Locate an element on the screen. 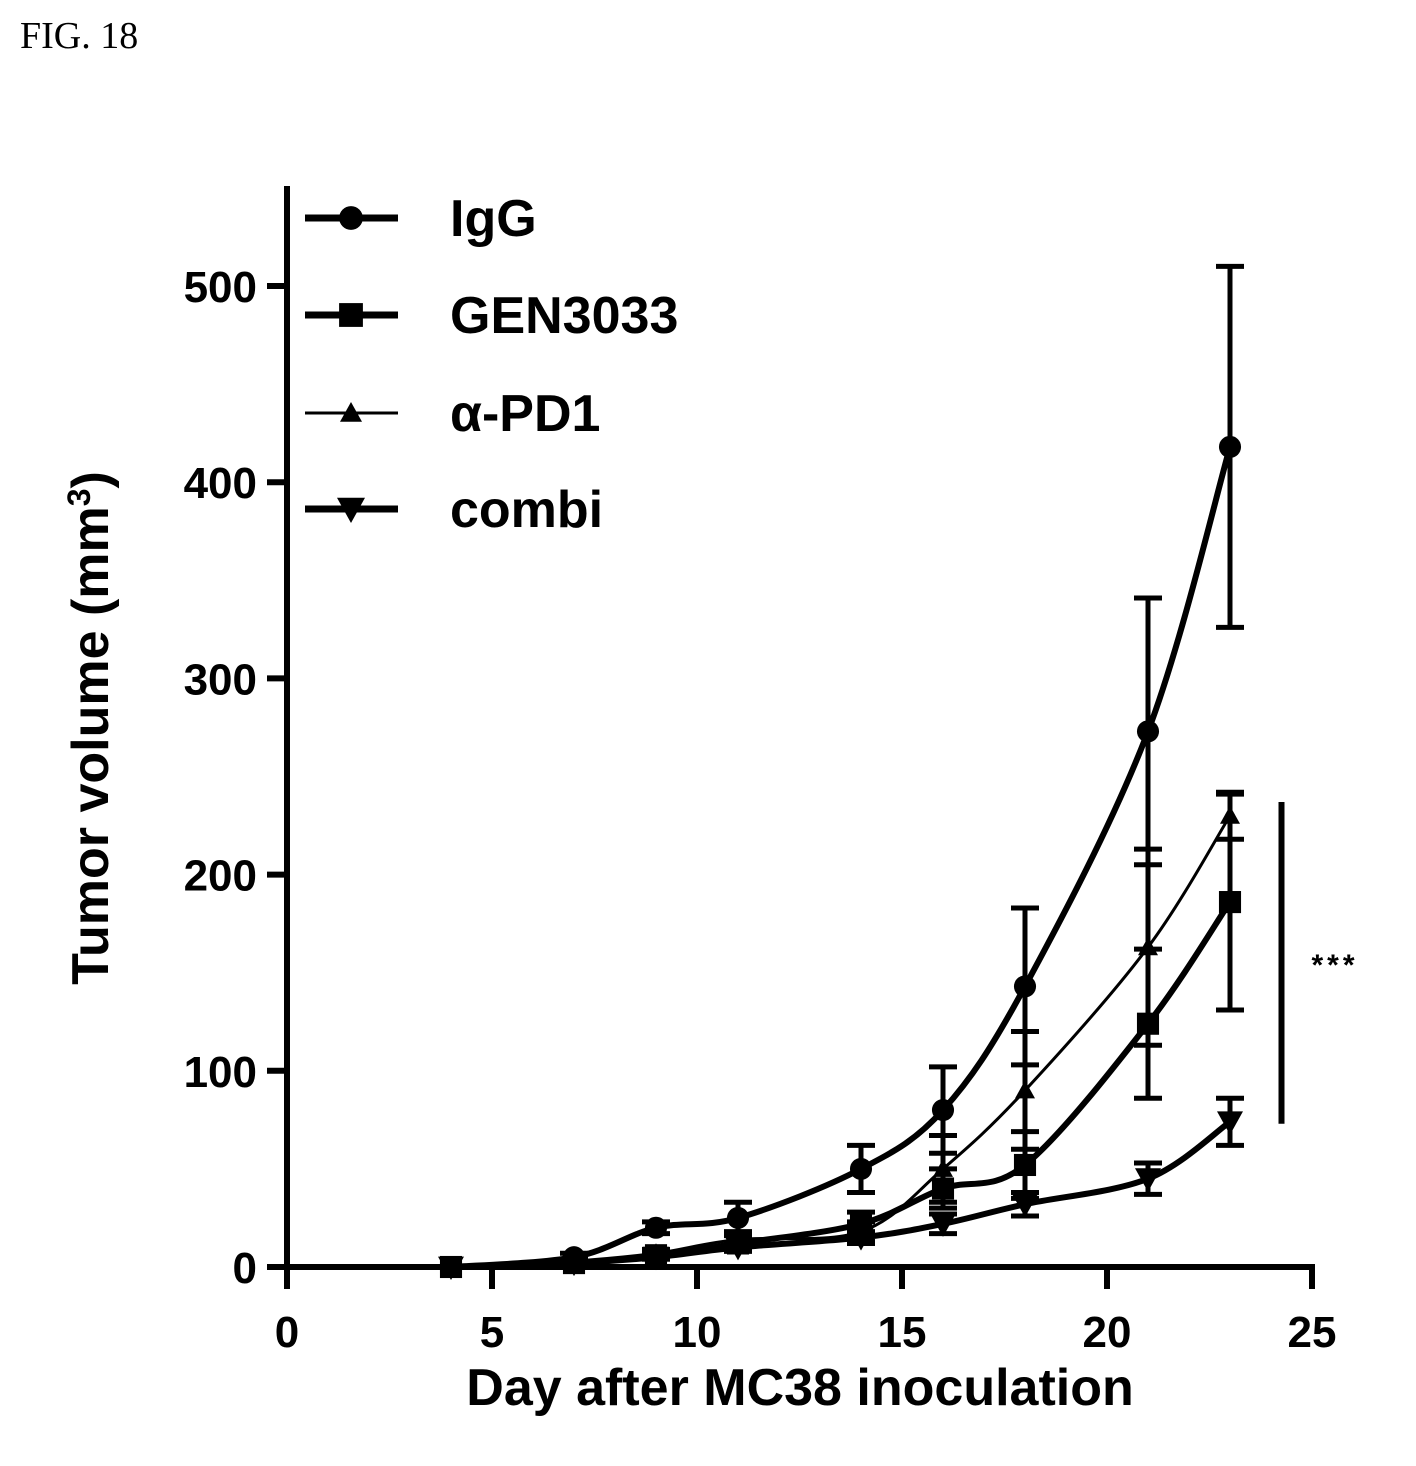  x-axis-ticks: 0 5 10 15 20 25 is located at coordinates (806, 1312).